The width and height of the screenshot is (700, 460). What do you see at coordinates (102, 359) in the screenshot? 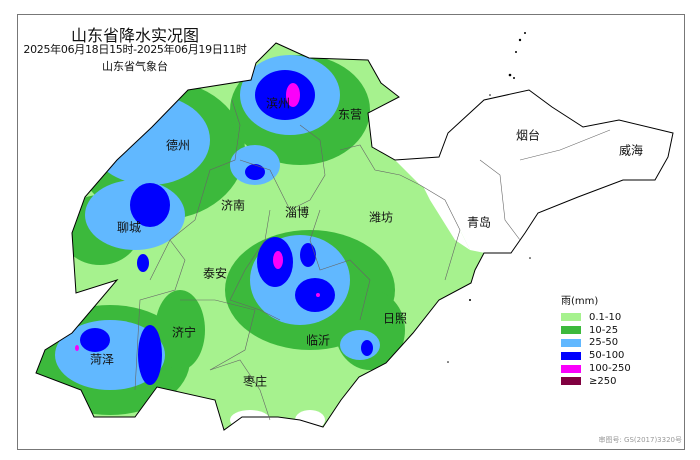
I see `city-label: 菏泽` at bounding box center [102, 359].